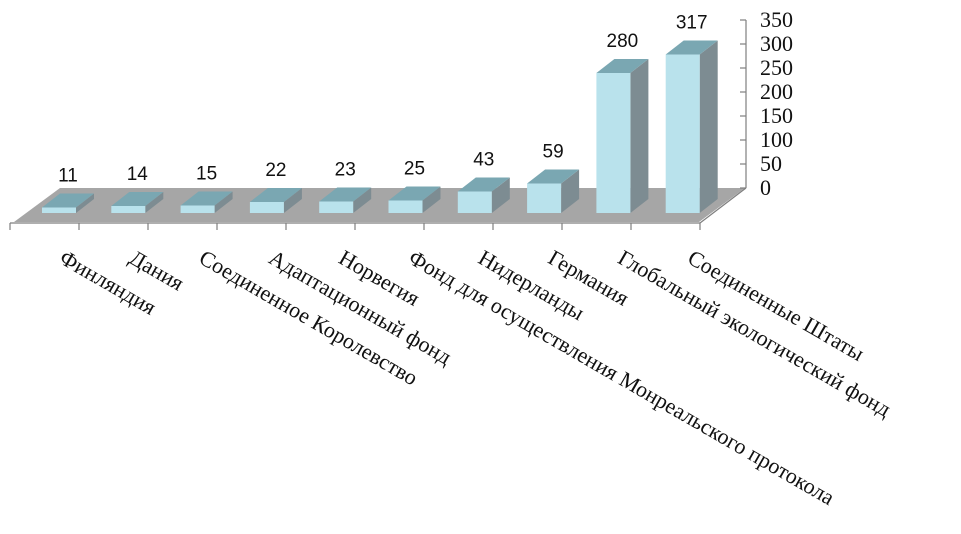  Describe the element at coordinates (483, 160) in the screenshot. I see `data-label: 43` at that location.